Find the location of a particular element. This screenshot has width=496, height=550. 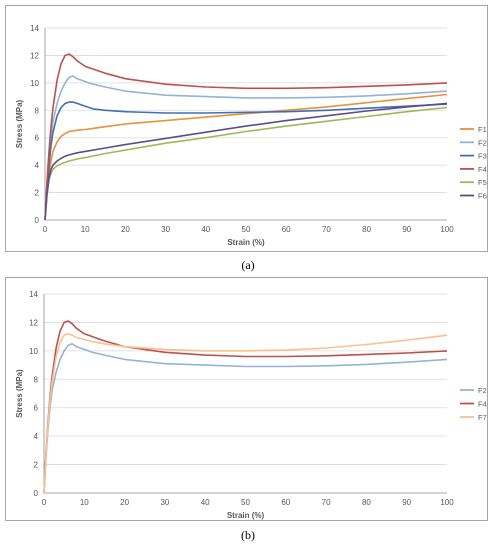

legend-label-f3: F3 is located at coordinates (482, 156).